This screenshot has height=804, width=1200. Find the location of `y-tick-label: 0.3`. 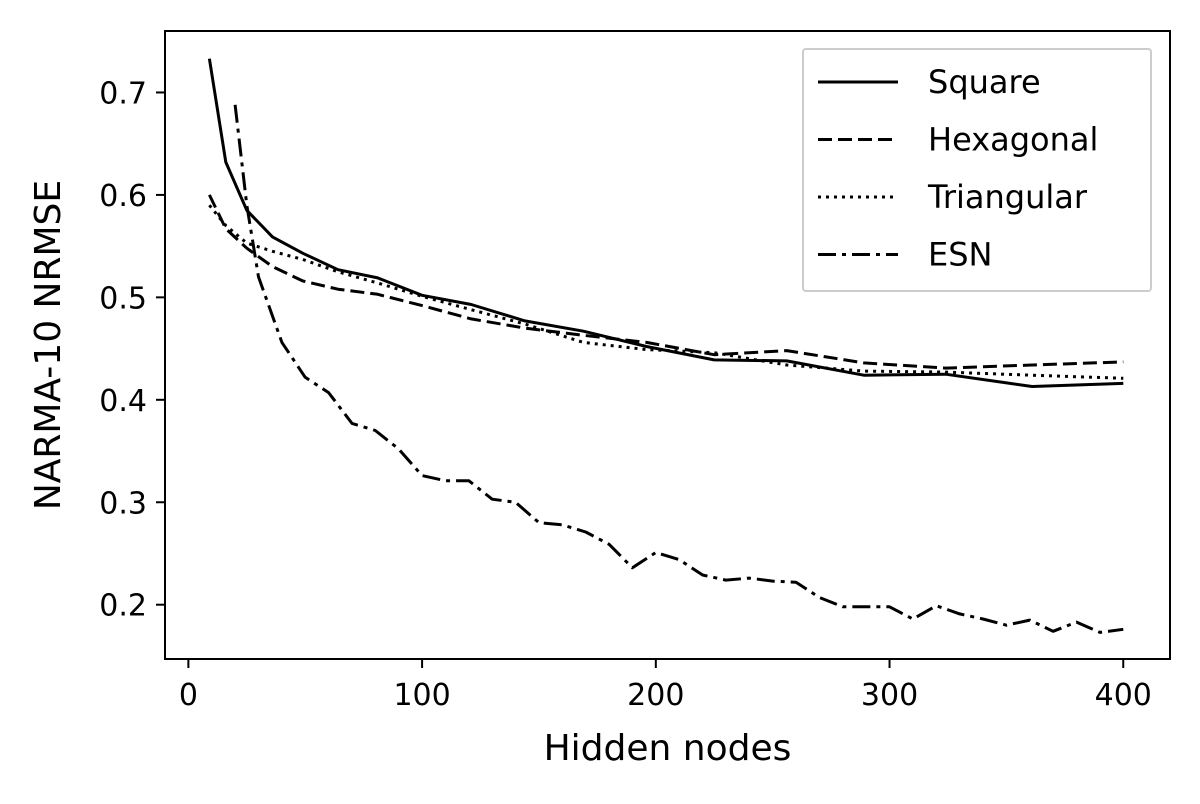

y-tick-label: 0.3 is located at coordinates (123, 503).